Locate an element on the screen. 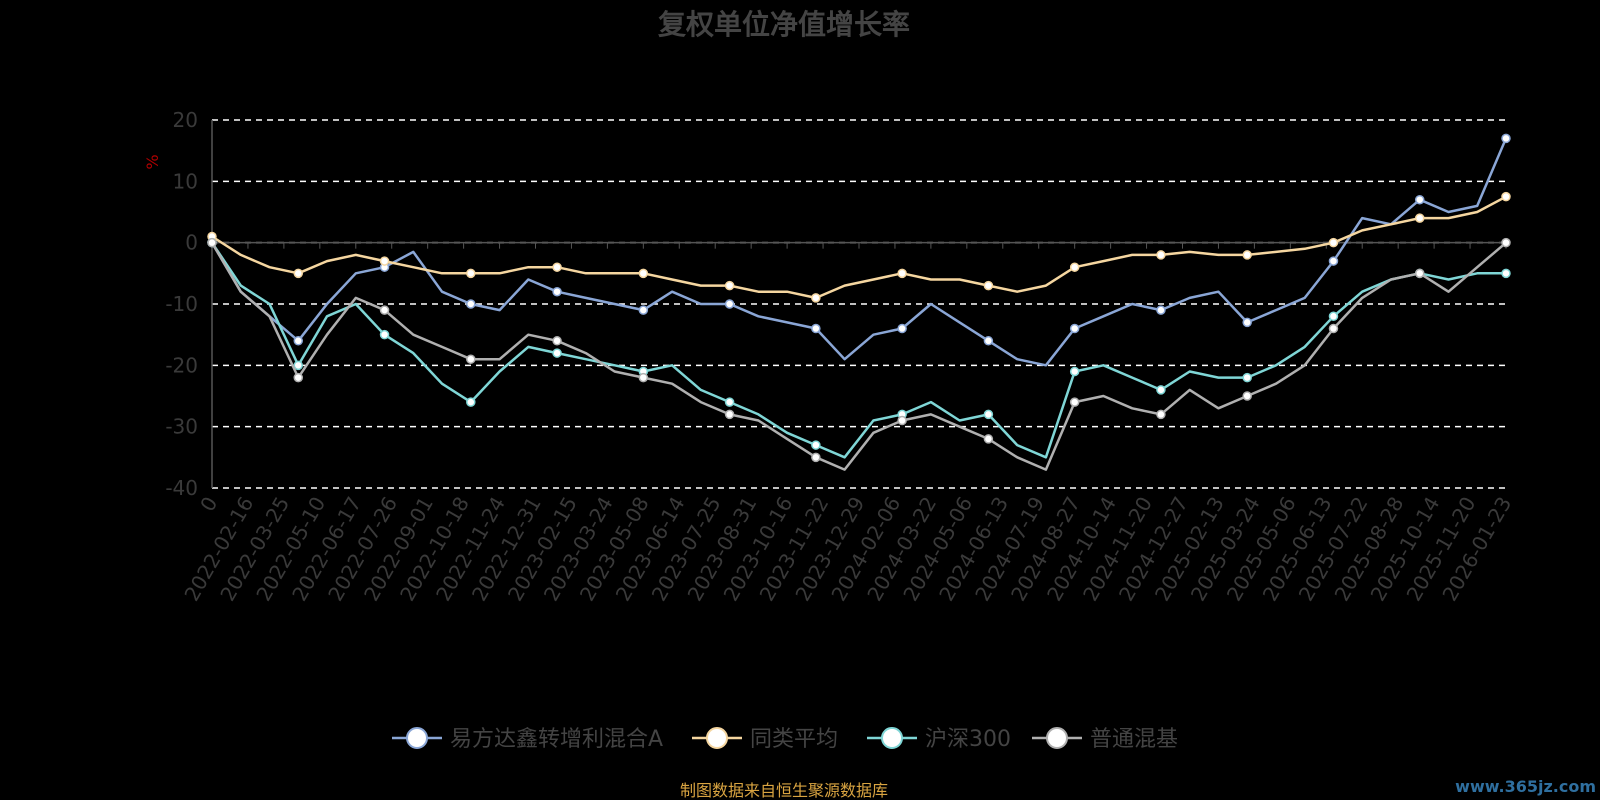  legend-label: 同类平均 is located at coordinates (794, 739).